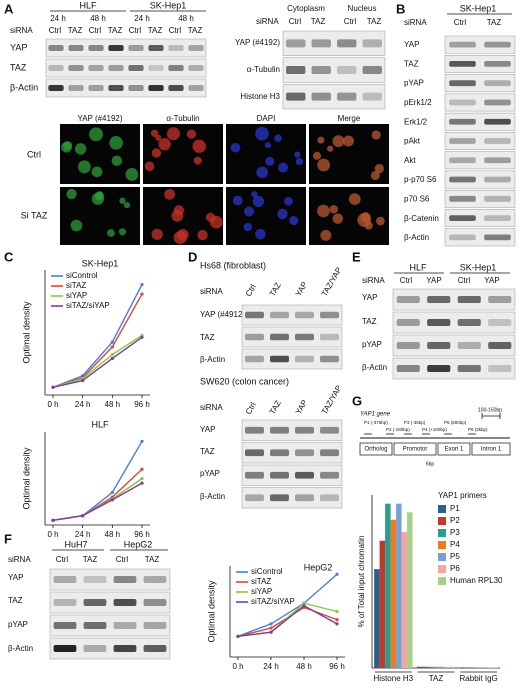 The height and width of the screenshot is (689, 520). Describe the element at coordinates (142, 18) in the screenshot. I see `label: 24 h` at that location.